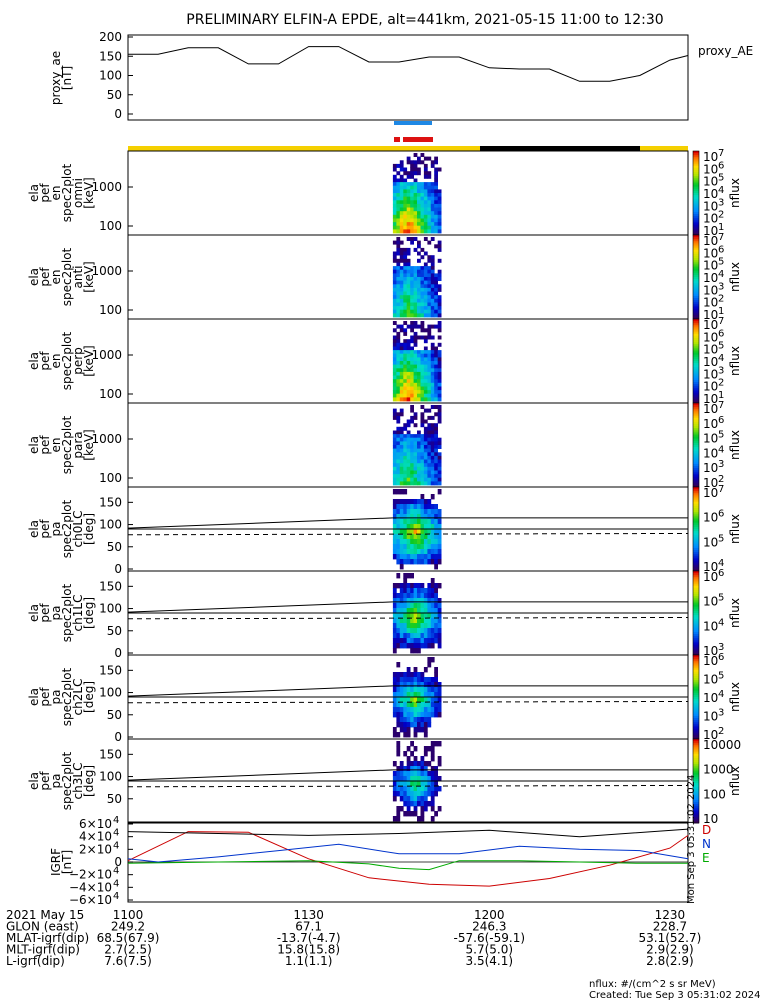 The height and width of the screenshot is (1000, 775). I want to click on colorbar-tick-exponent: 7, so click(721, 321).